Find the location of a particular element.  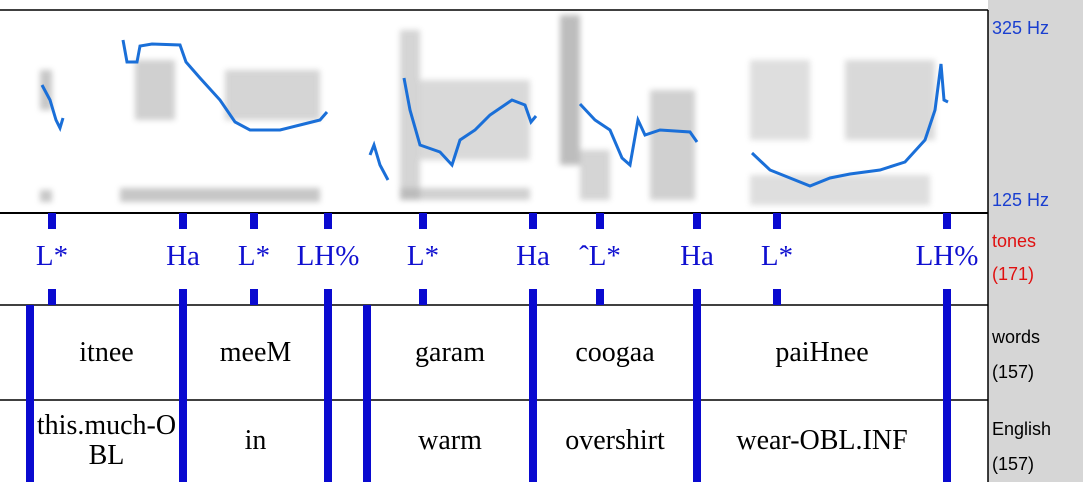

label-column is located at coordinates (1035, 241).